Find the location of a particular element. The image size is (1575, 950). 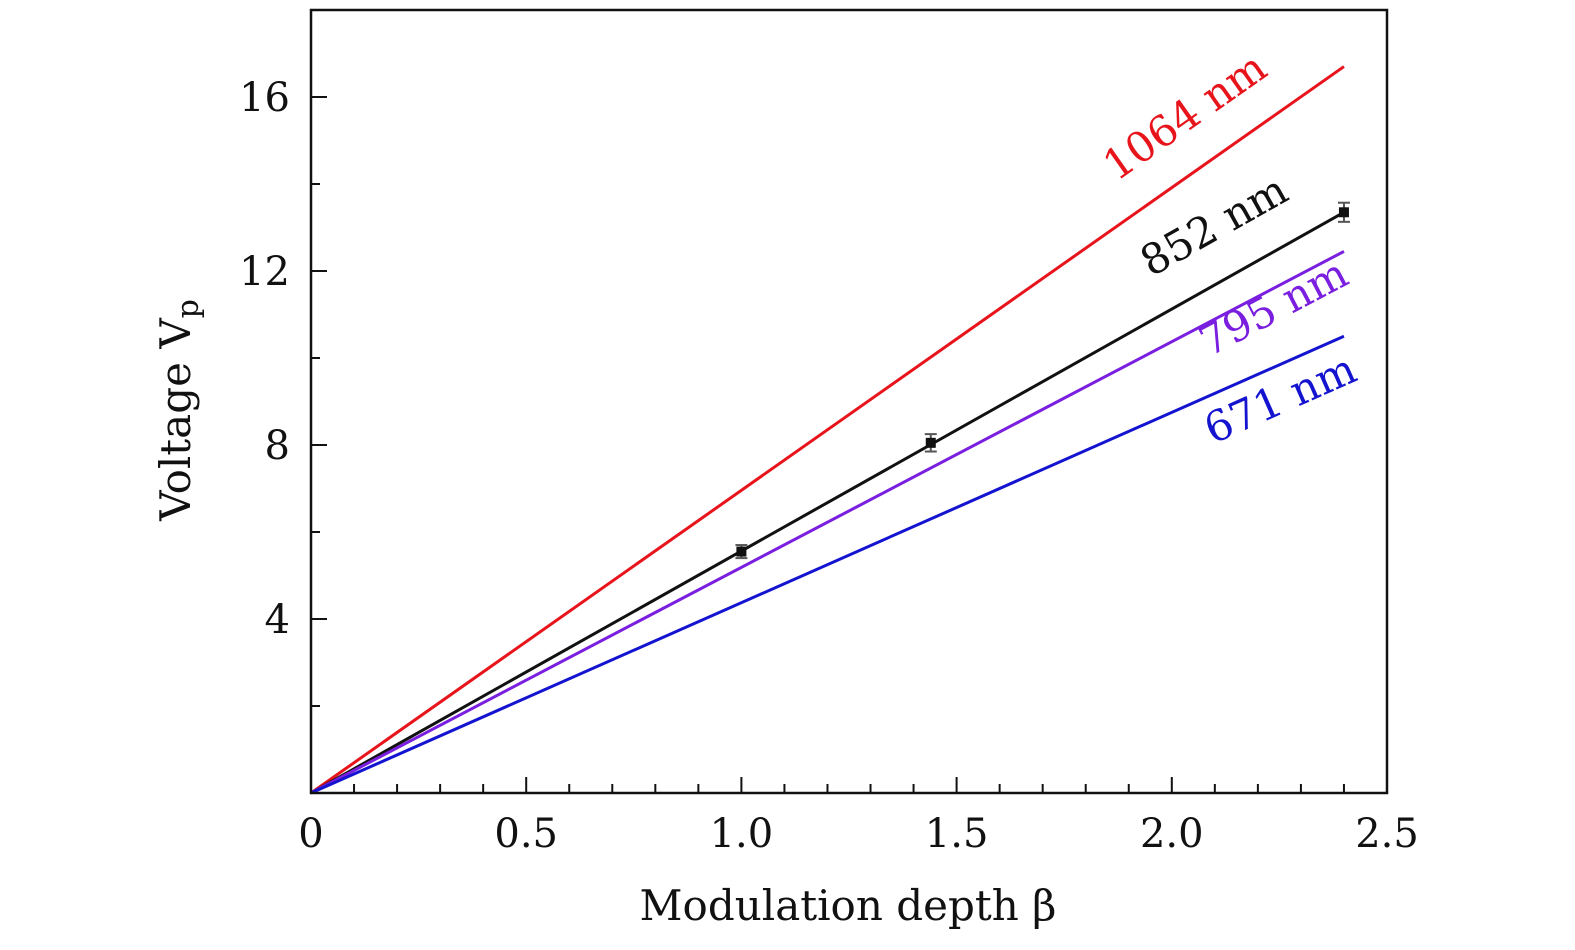

y-tick-label: 16 is located at coordinates (264, 98).